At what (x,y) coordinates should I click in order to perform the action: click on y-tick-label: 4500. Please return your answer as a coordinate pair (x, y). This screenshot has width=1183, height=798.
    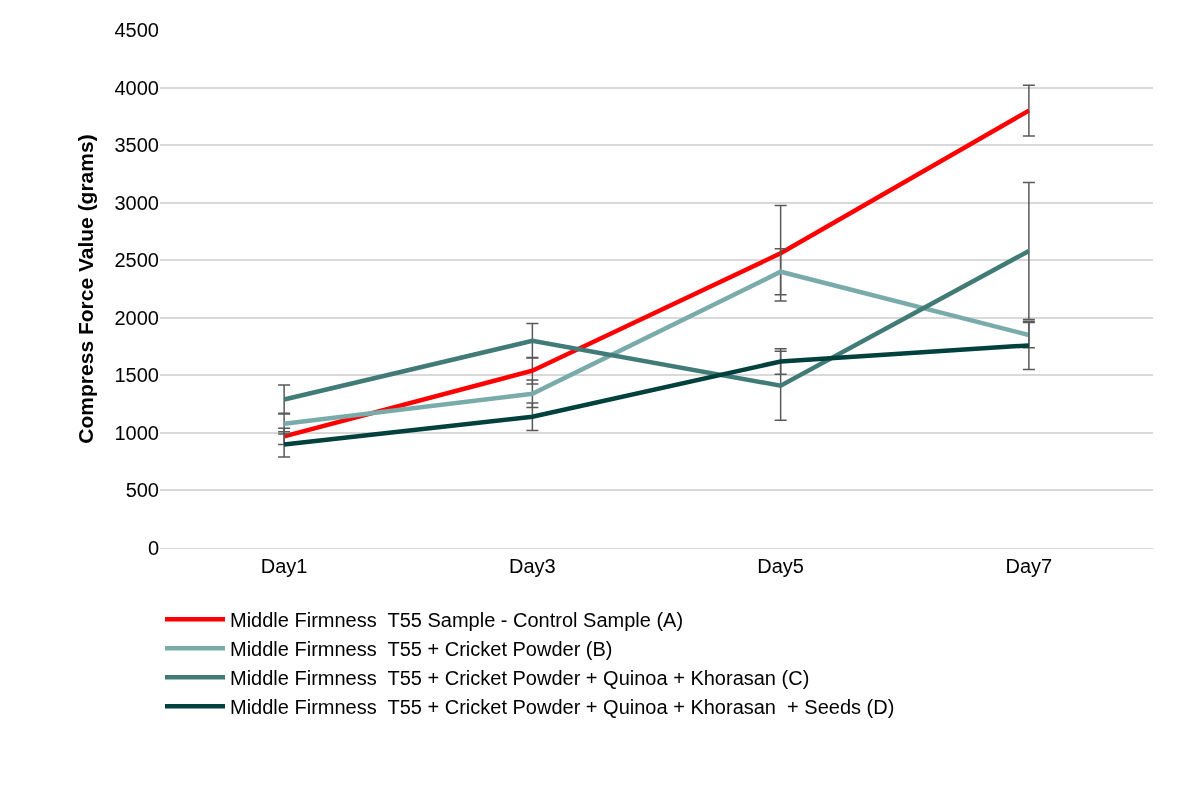
    Looking at the image, I should click on (136, 30).